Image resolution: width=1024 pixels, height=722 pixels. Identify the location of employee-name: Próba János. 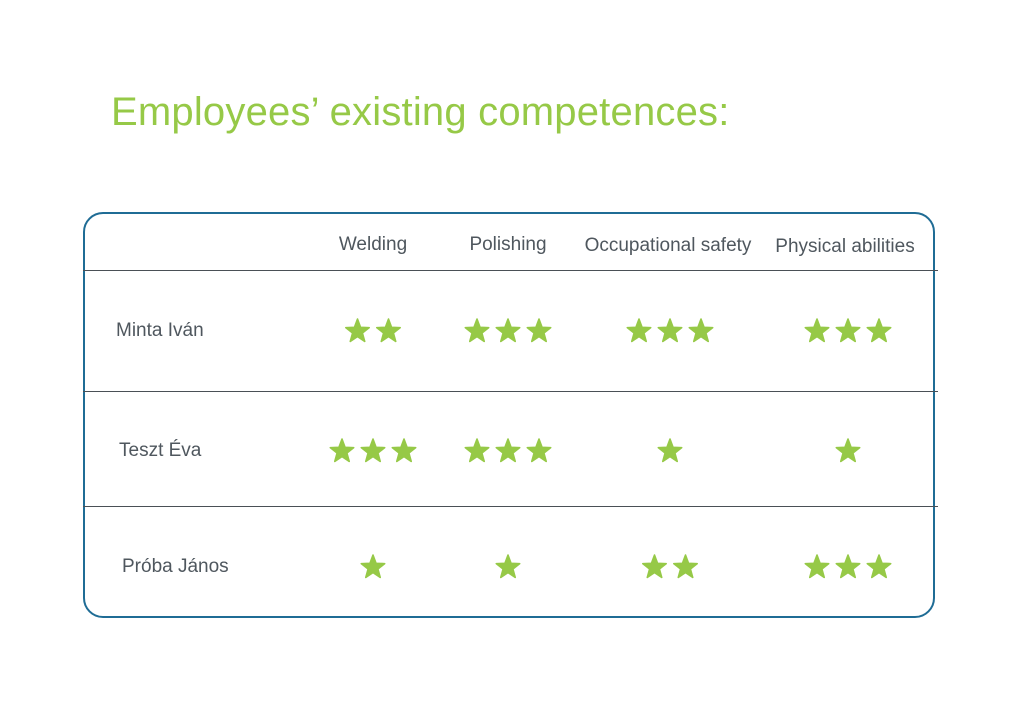
(175, 566).